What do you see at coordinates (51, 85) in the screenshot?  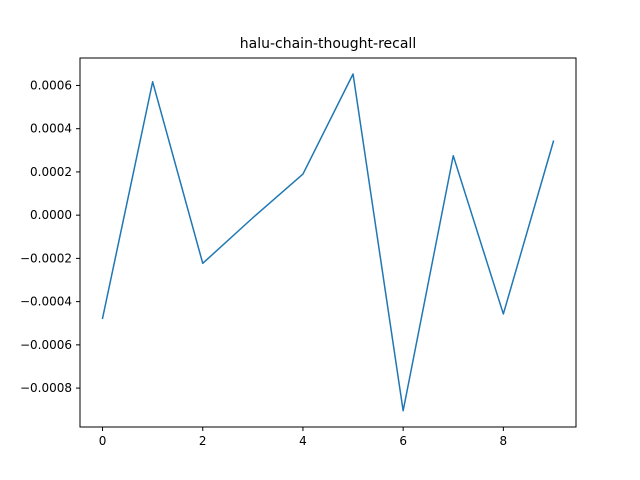 I see `y-tick-label: 0.0006` at bounding box center [51, 85].